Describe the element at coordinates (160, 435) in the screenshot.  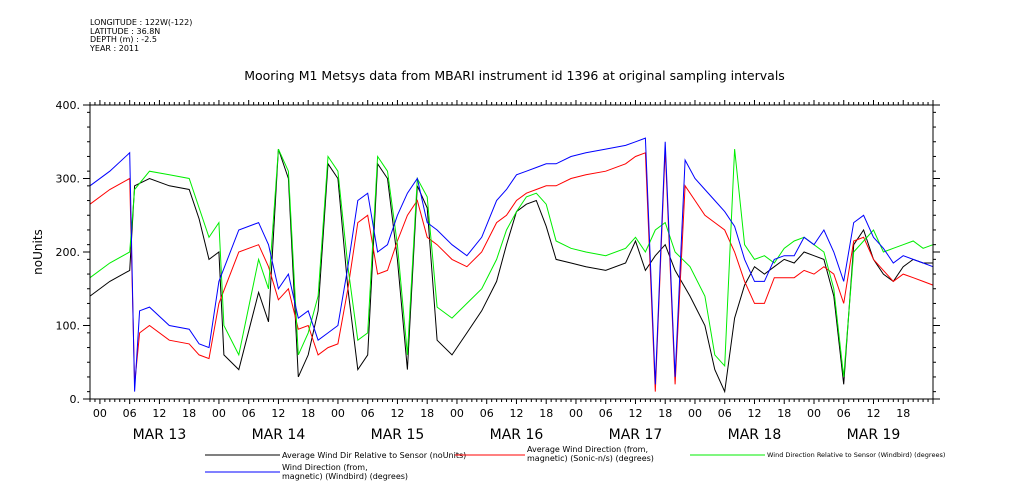
I see `x-day-label: MAR 13` at that location.